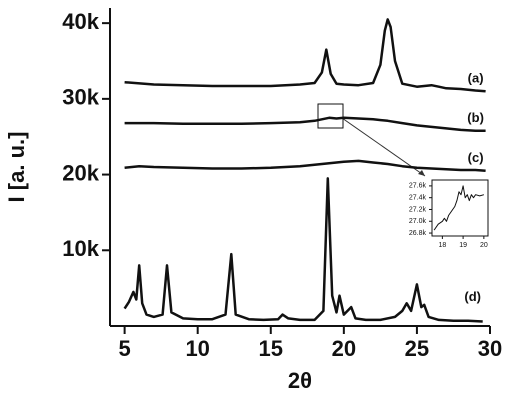 Image resolution: width=512 pixels, height=400 pixels. Describe the element at coordinates (197, 348) in the screenshot. I see `x-tick-label: 10` at that location.